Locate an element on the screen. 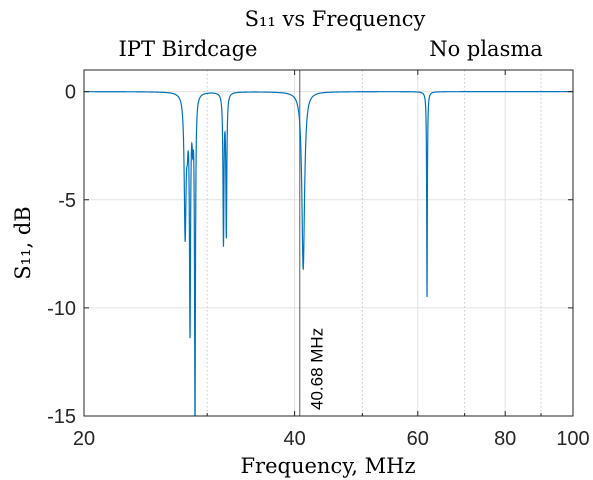  subtitle-right: No plasma is located at coordinates (486, 49).